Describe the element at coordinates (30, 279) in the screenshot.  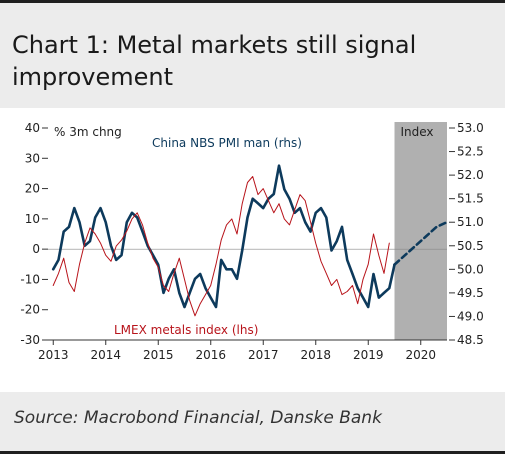
I see `left-tick-label: -10` at that location.